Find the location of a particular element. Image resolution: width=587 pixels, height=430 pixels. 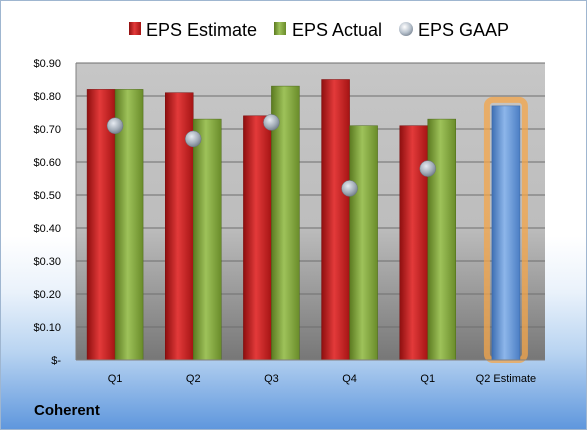

company-name: Coherent is located at coordinates (67, 410).